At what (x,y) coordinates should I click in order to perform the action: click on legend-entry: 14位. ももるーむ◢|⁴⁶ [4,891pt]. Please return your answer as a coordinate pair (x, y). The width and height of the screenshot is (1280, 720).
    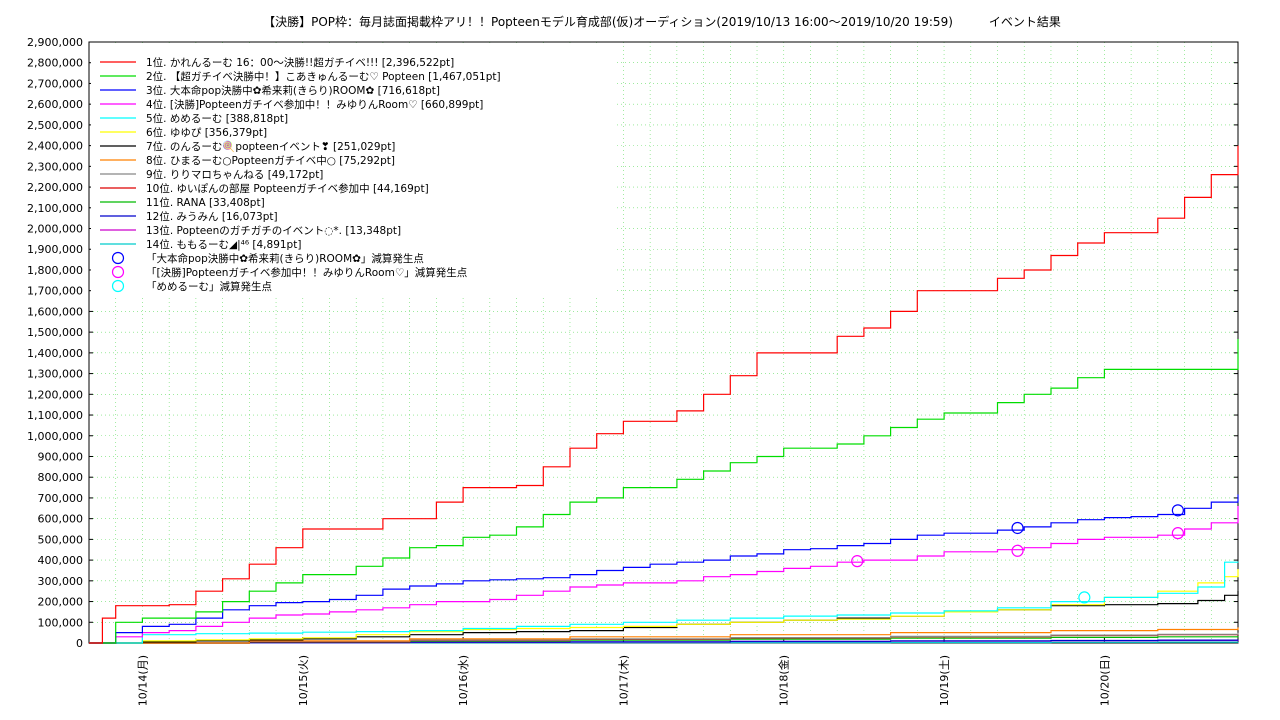
    Looking at the image, I should click on (223, 244).